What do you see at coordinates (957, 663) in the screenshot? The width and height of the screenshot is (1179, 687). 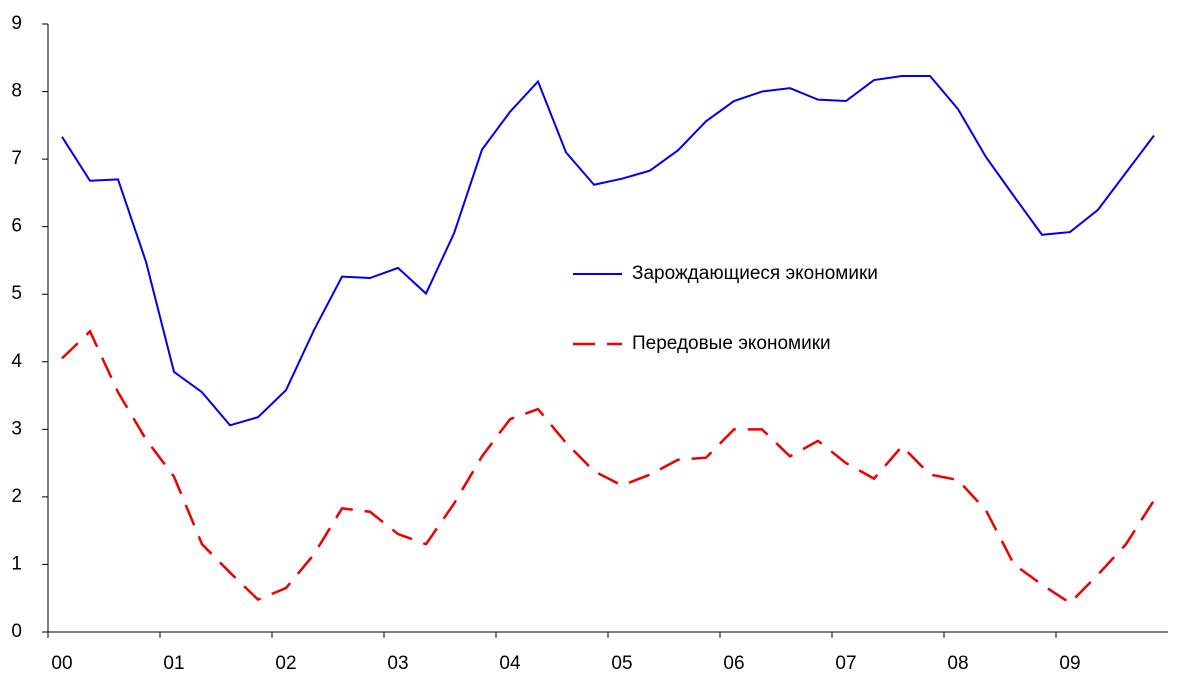 I see `x-tick-label: 08` at bounding box center [957, 663].